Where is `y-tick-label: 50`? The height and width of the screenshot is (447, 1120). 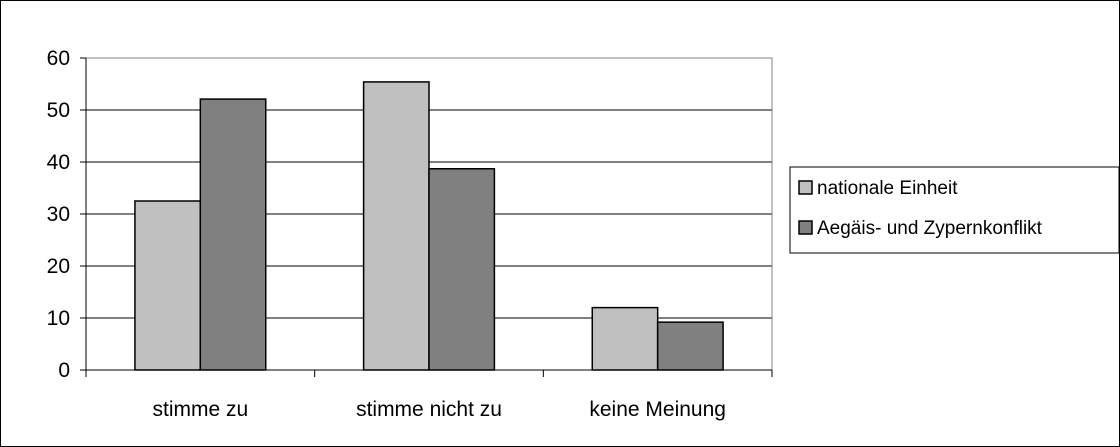 y-tick-label: 50 is located at coordinates (58, 110).